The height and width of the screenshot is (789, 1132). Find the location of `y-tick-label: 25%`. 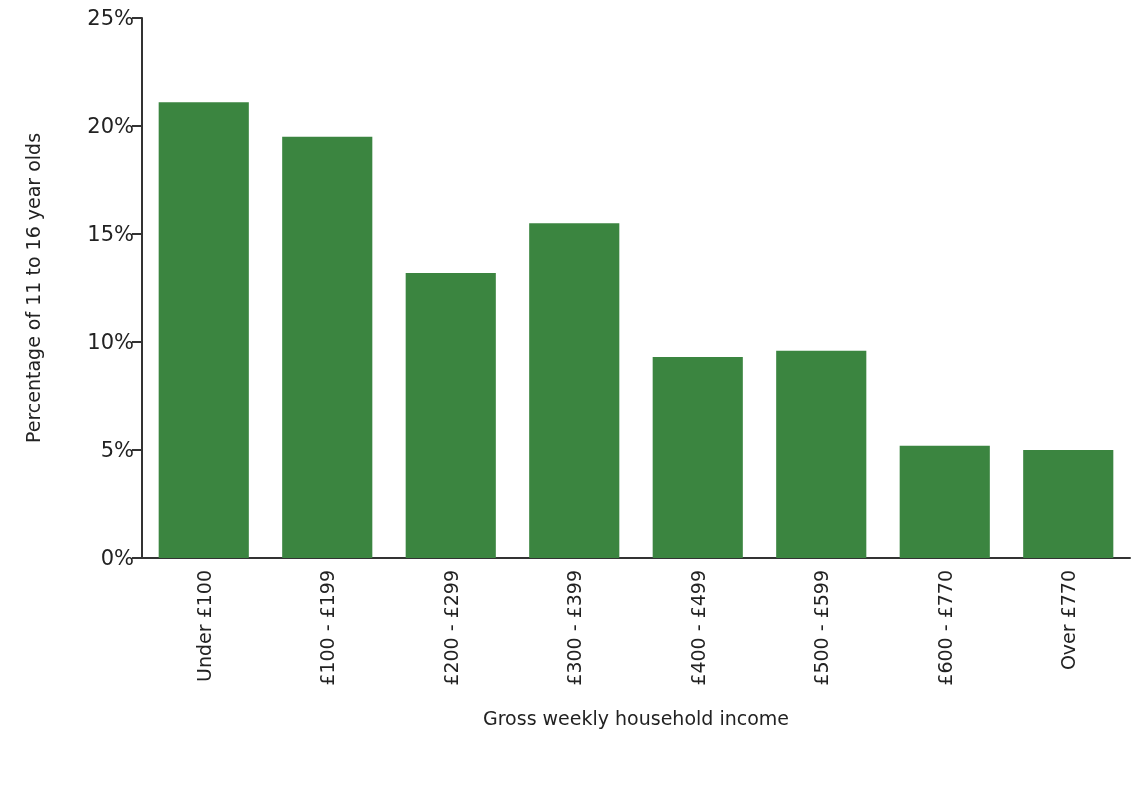

y-tick-label: 25% is located at coordinates (110, 18).